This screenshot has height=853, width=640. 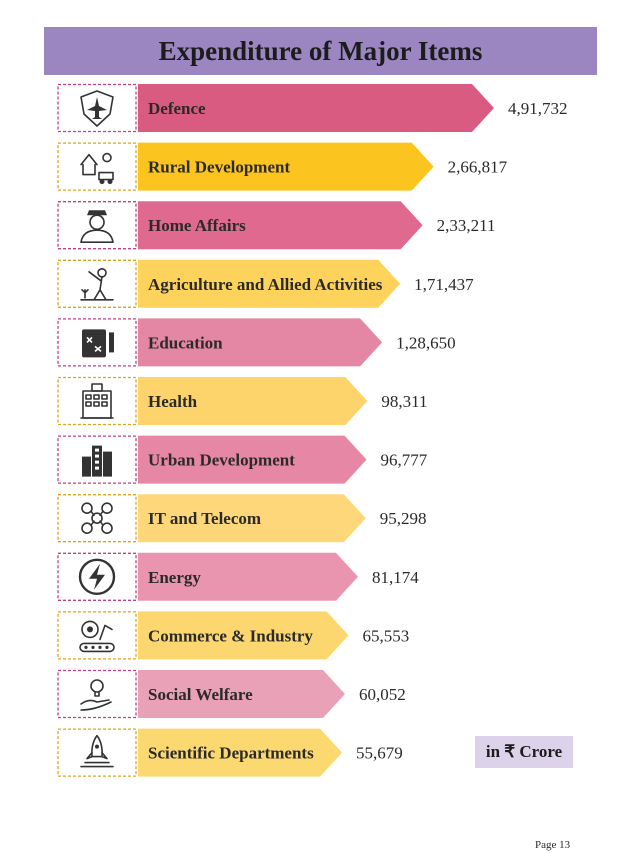 What do you see at coordinates (173, 401) in the screenshot?
I see `category-label: Health` at bounding box center [173, 401].